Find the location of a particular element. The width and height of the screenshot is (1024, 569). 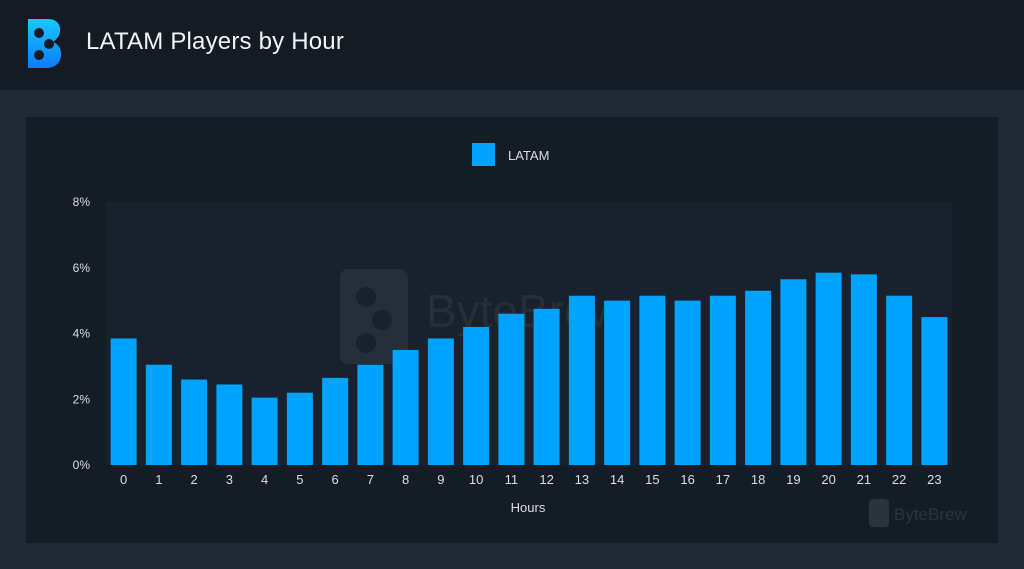

page-title: LATAM Players by Hour is located at coordinates (215, 41).